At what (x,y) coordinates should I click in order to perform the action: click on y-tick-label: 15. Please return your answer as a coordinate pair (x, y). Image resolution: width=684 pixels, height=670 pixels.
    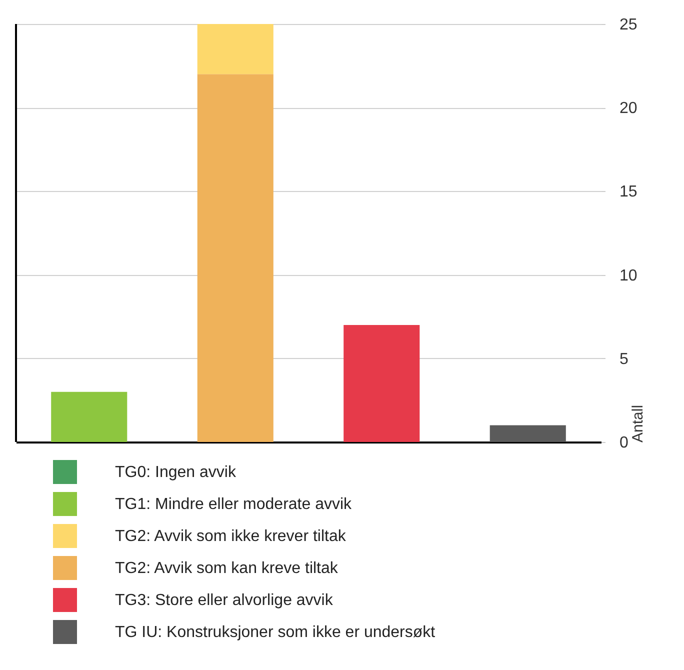
    Looking at the image, I should click on (629, 192).